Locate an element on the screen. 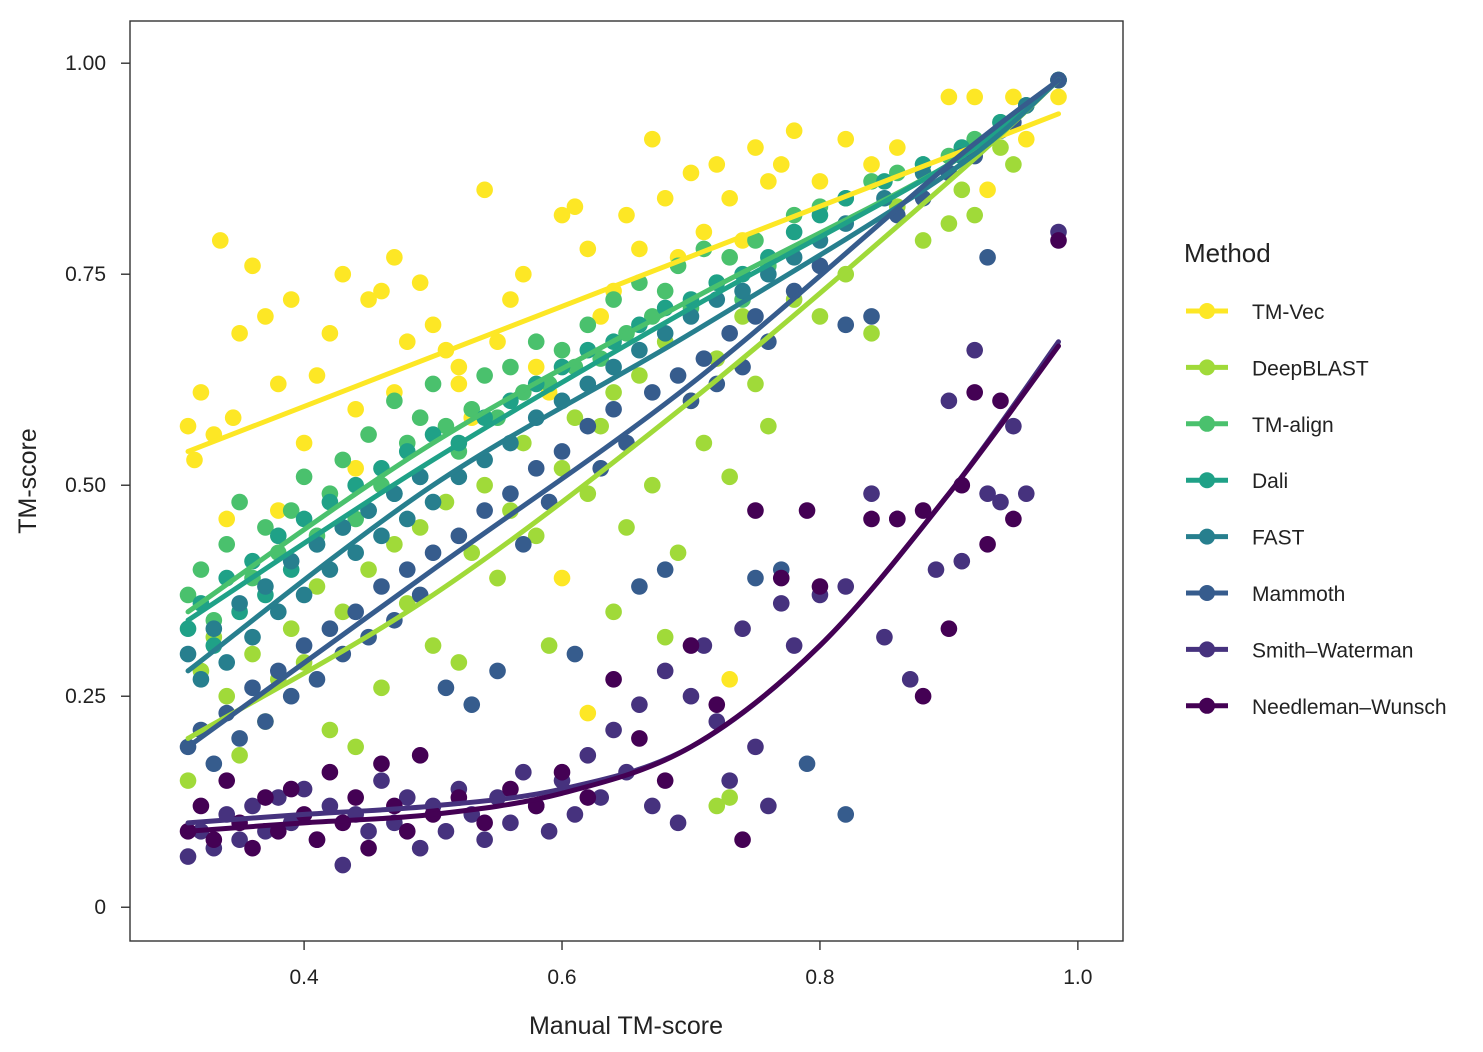 This screenshot has height=1052, width=1483. x-tick-label: 0.8 is located at coordinates (819, 977).